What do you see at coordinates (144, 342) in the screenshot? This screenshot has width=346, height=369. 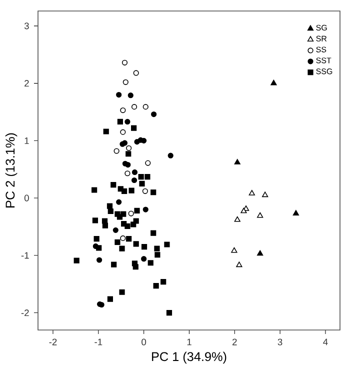 I see `x-tick-label: 0` at bounding box center [144, 342].